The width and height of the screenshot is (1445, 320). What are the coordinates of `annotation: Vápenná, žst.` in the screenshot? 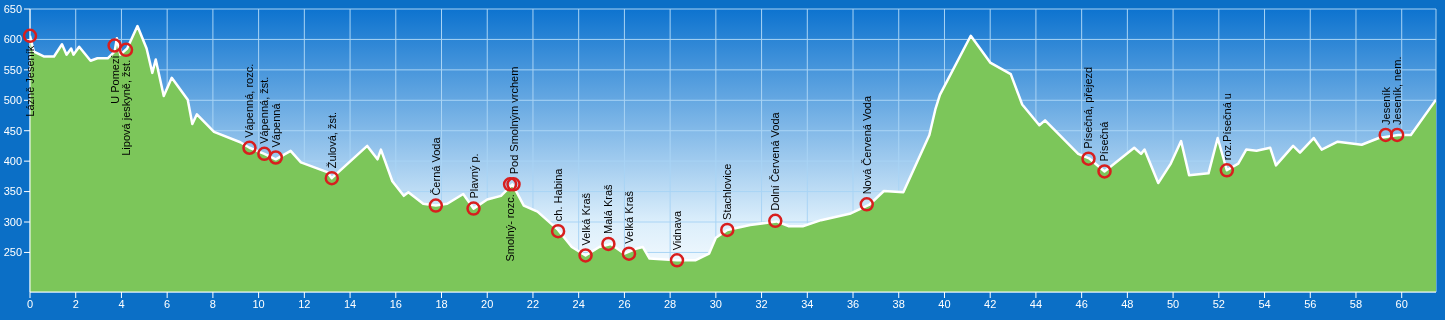 It's located at (264, 110).